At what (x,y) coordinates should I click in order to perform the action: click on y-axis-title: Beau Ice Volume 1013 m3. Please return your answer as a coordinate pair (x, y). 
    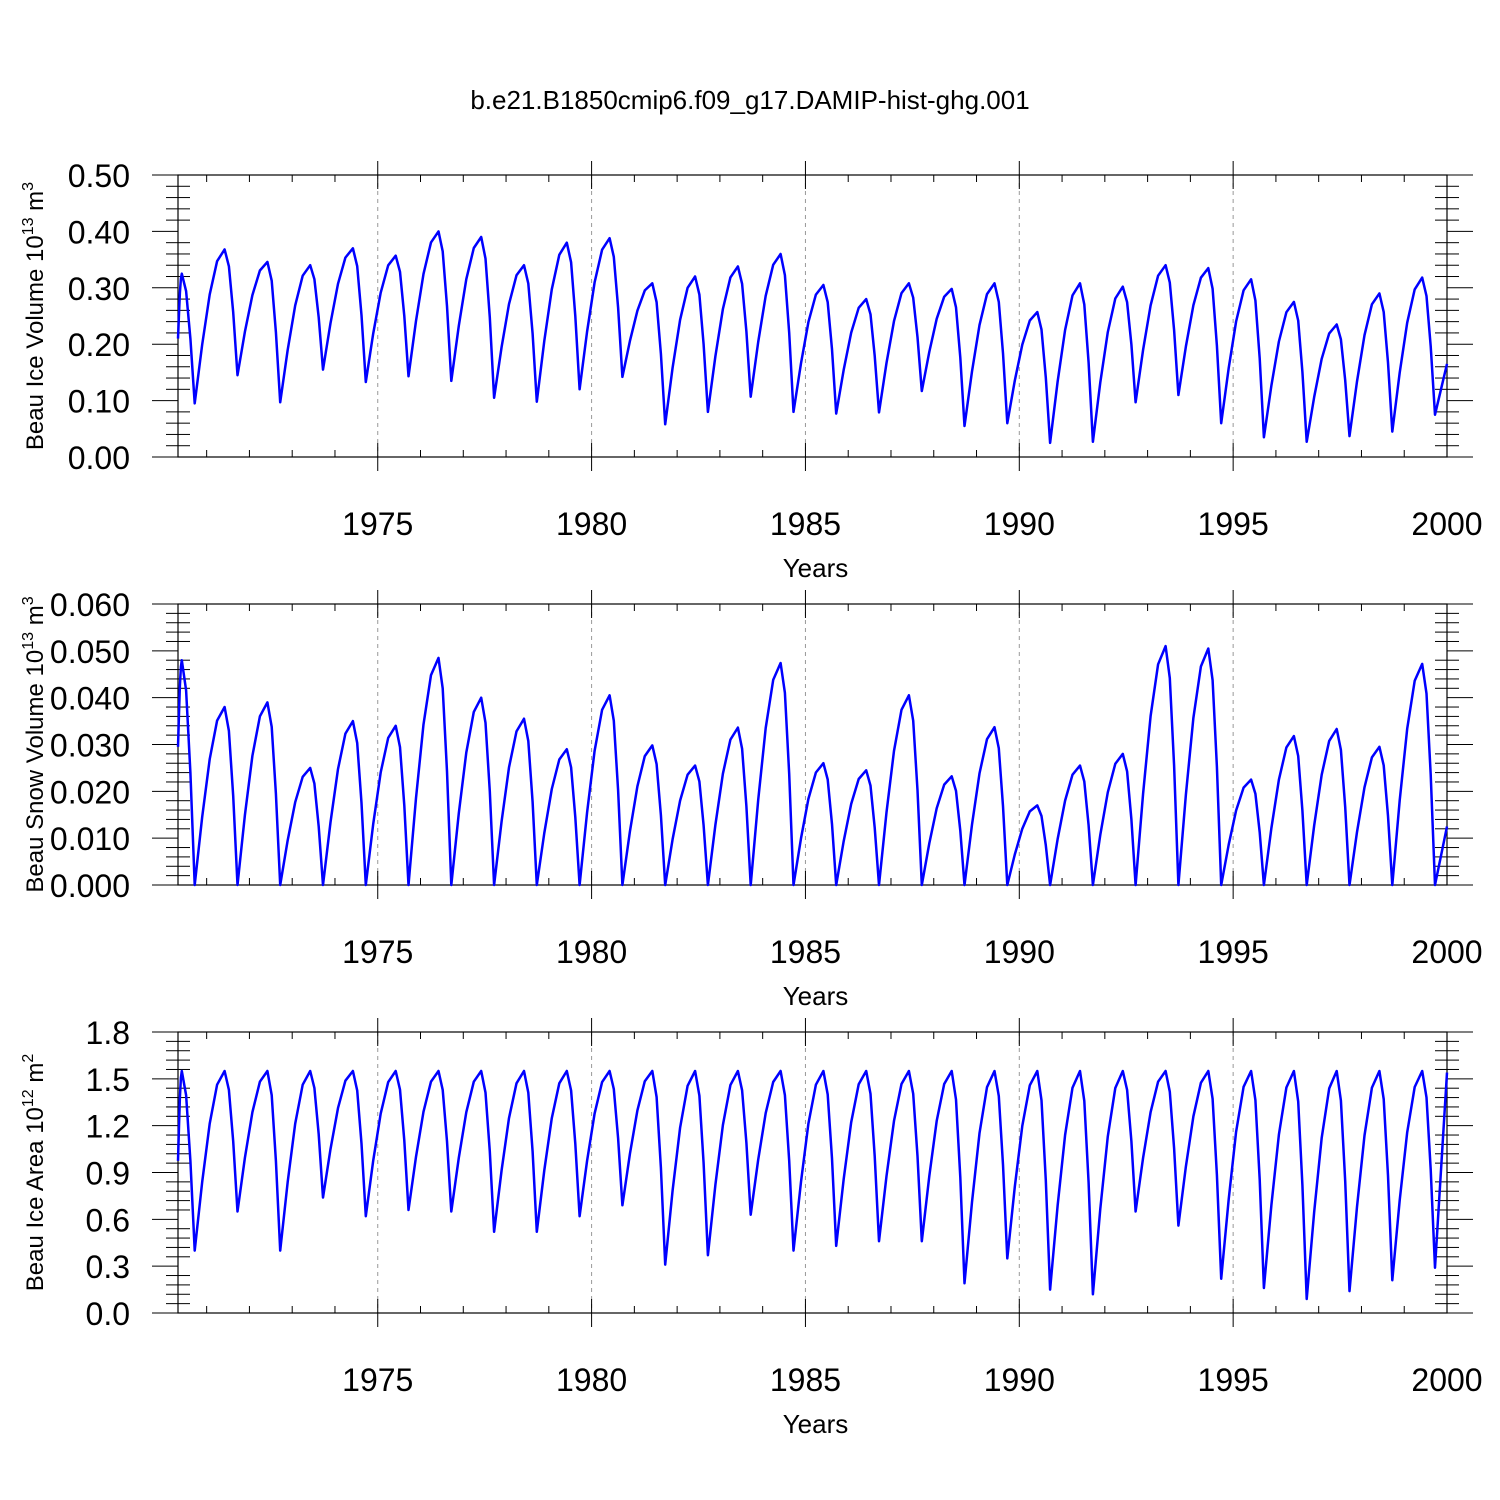
    Looking at the image, I should click on (34, 316).